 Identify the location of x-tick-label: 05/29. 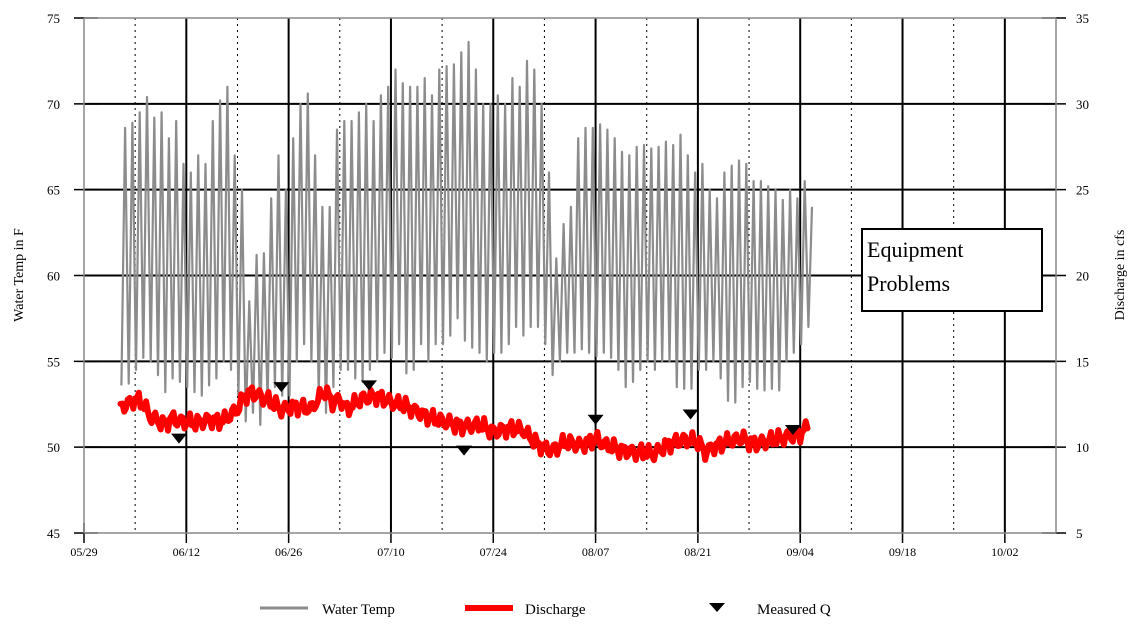
(83, 552).